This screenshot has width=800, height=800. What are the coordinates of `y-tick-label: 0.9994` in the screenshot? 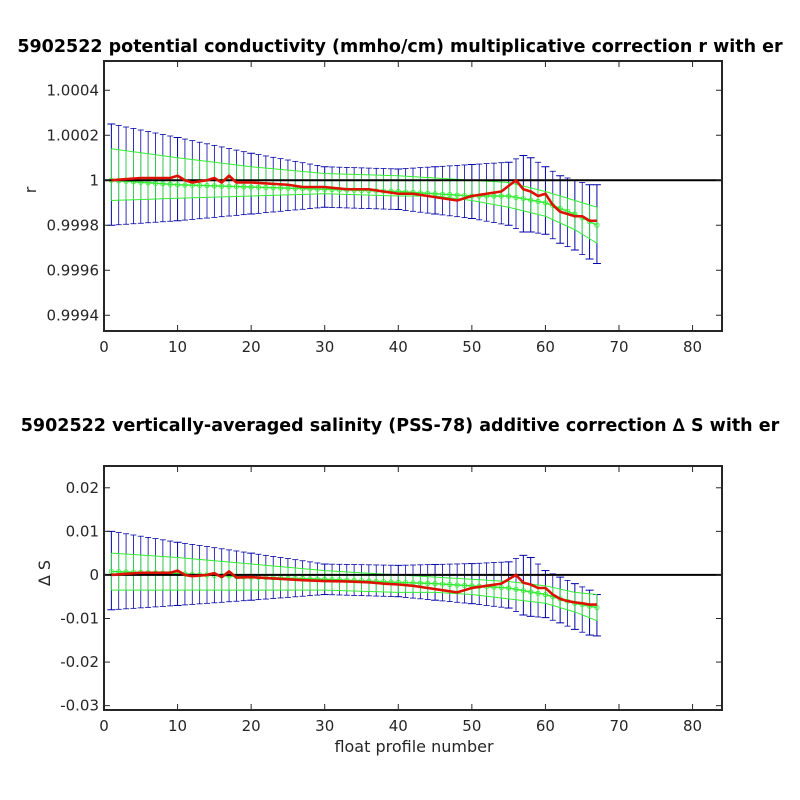 It's located at (73, 315).